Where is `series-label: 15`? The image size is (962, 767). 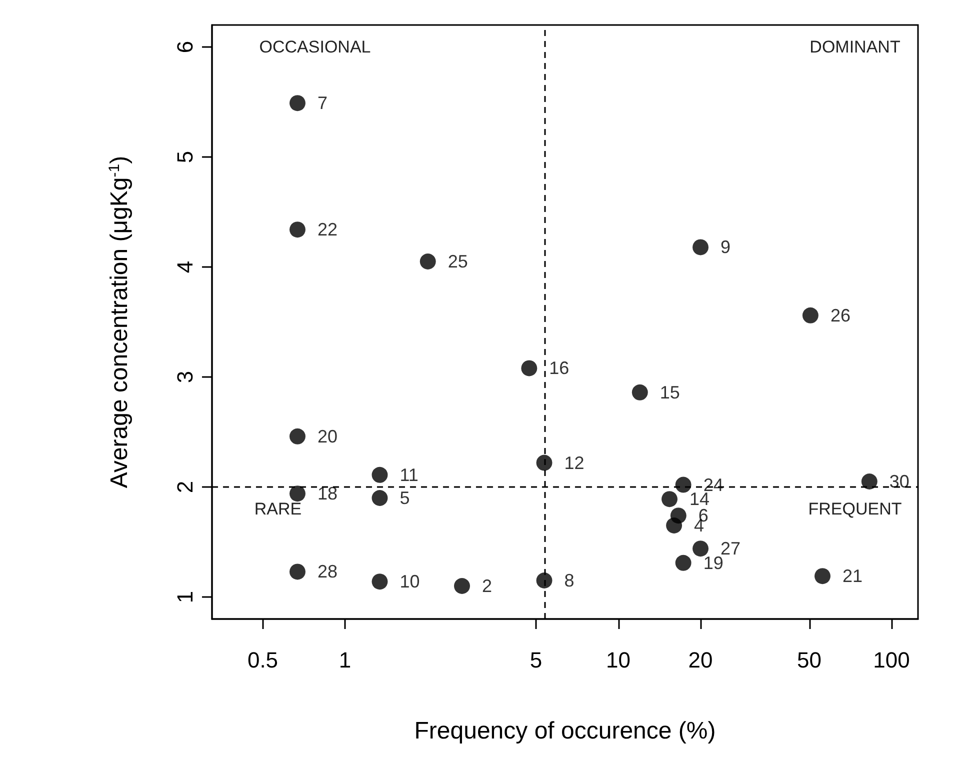
series-label: 15 is located at coordinates (670, 392).